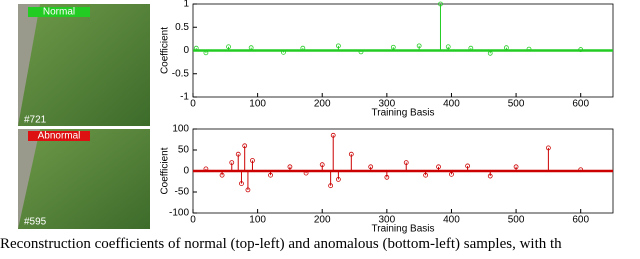 Image resolution: width=640 pixels, height=259 pixels. Describe the element at coordinates (184, 150) in the screenshot. I see `y-tick-label: 50` at that location.